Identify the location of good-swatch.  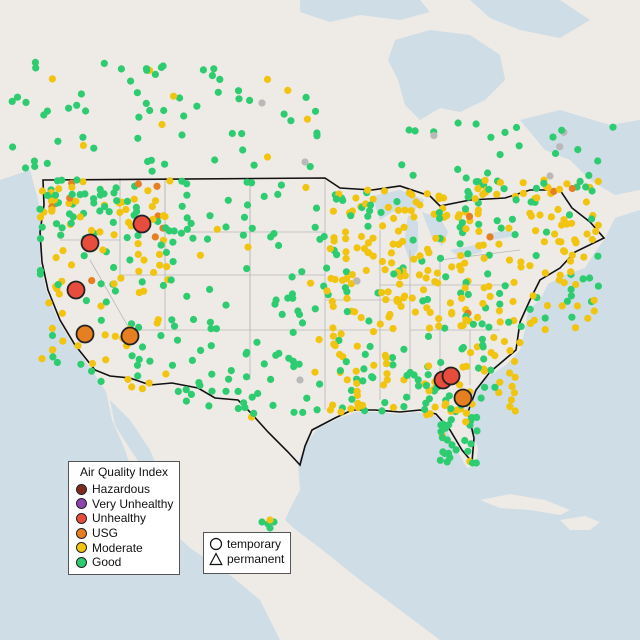
(81, 562).